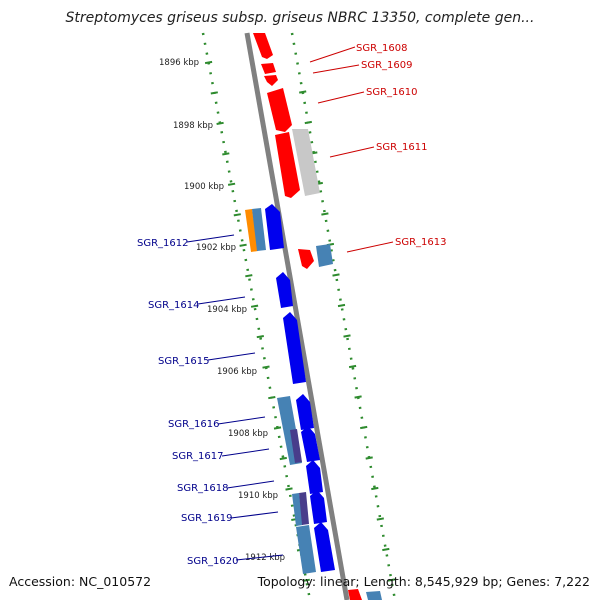  I want to click on gene-sgr-1617-purple, so click(296, 446).